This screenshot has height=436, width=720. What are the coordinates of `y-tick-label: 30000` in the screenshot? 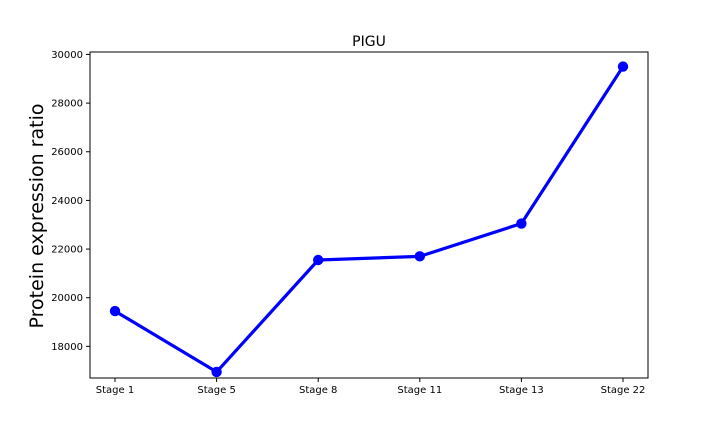 It's located at (67, 55).